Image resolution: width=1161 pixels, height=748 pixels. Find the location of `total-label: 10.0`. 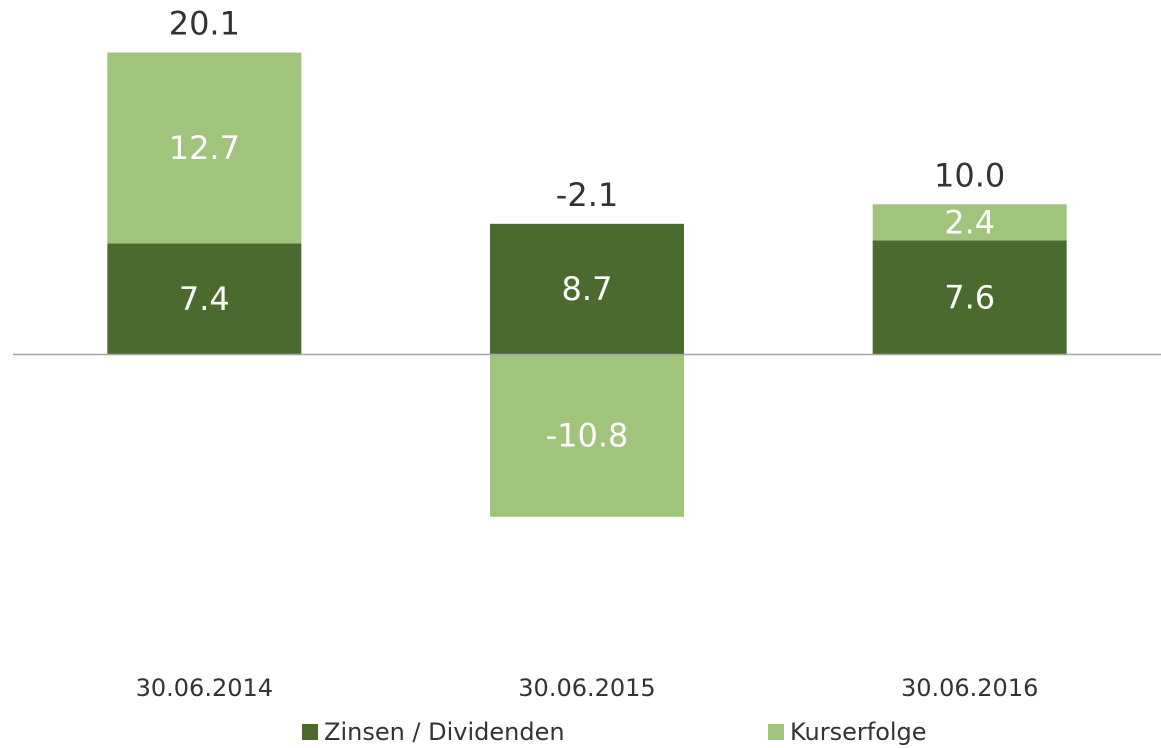

total-label: 10.0 is located at coordinates (969, 175).